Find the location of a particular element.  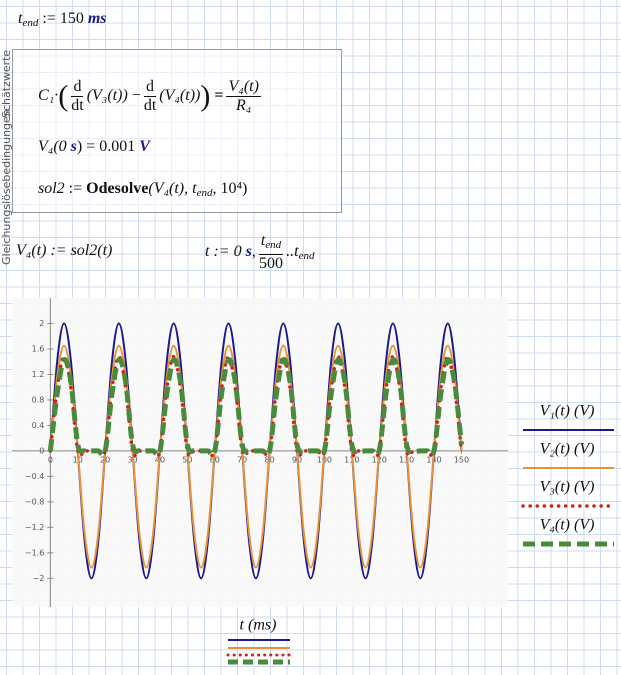

ode-equation: C₁·(d dt (V₃(t)) − d dt (V₄(t))) = V₄(t) R₄ is located at coordinates (149, 96).